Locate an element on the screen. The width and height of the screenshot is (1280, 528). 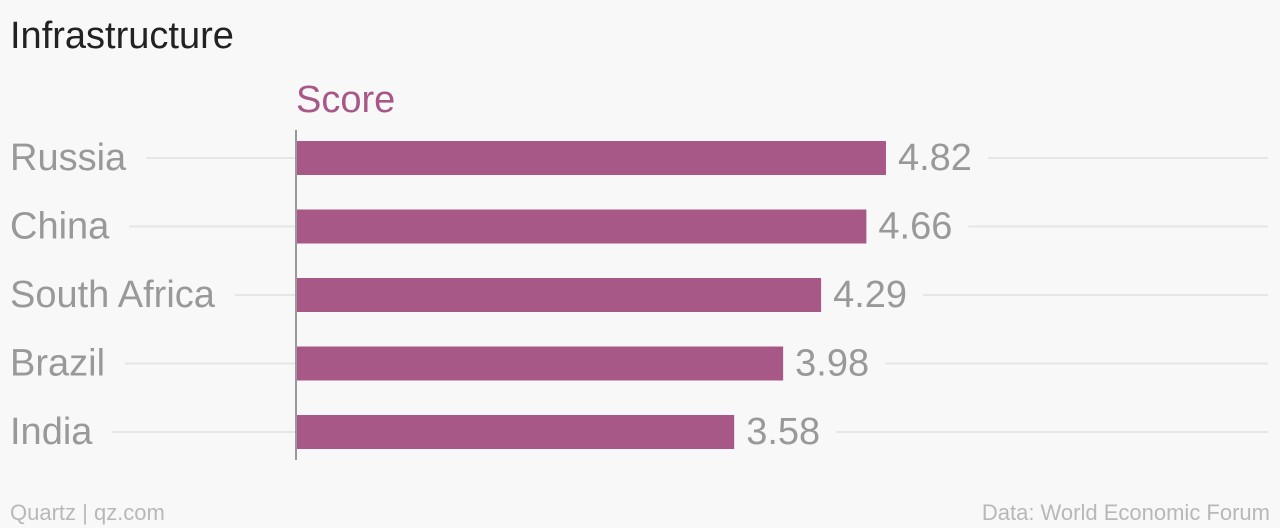
category-label: Russia is located at coordinates (68, 158).